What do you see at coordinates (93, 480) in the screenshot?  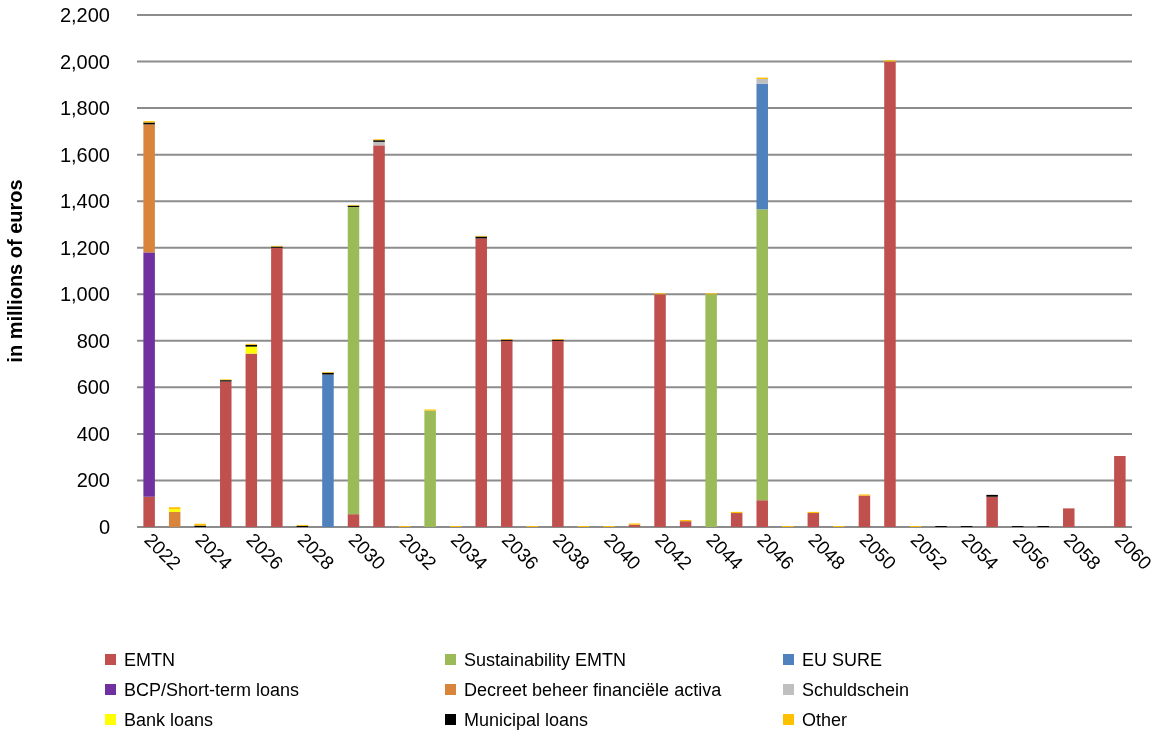 I see `y-tick-label: 200` at bounding box center [93, 480].